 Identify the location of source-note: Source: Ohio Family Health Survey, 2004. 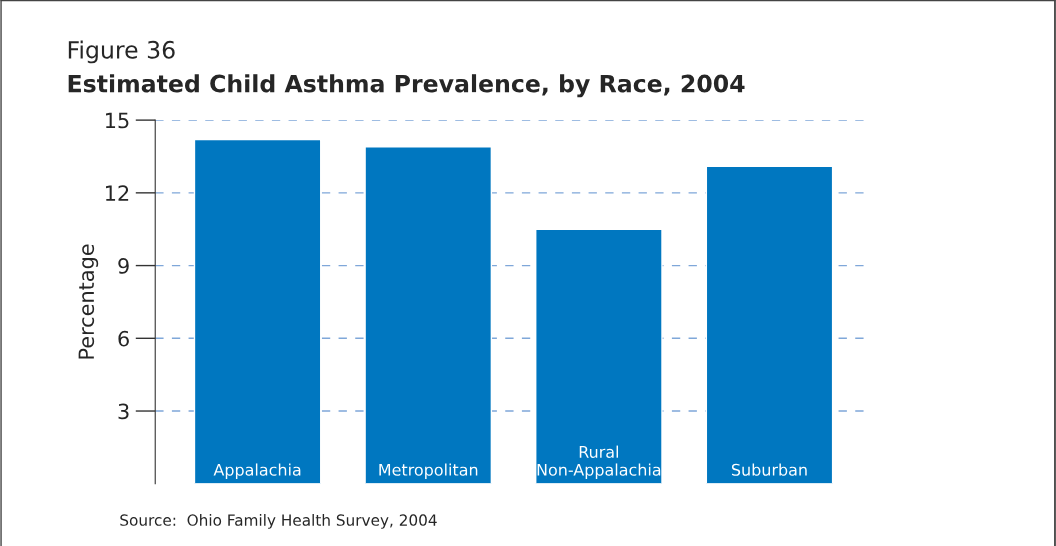
(278, 521).